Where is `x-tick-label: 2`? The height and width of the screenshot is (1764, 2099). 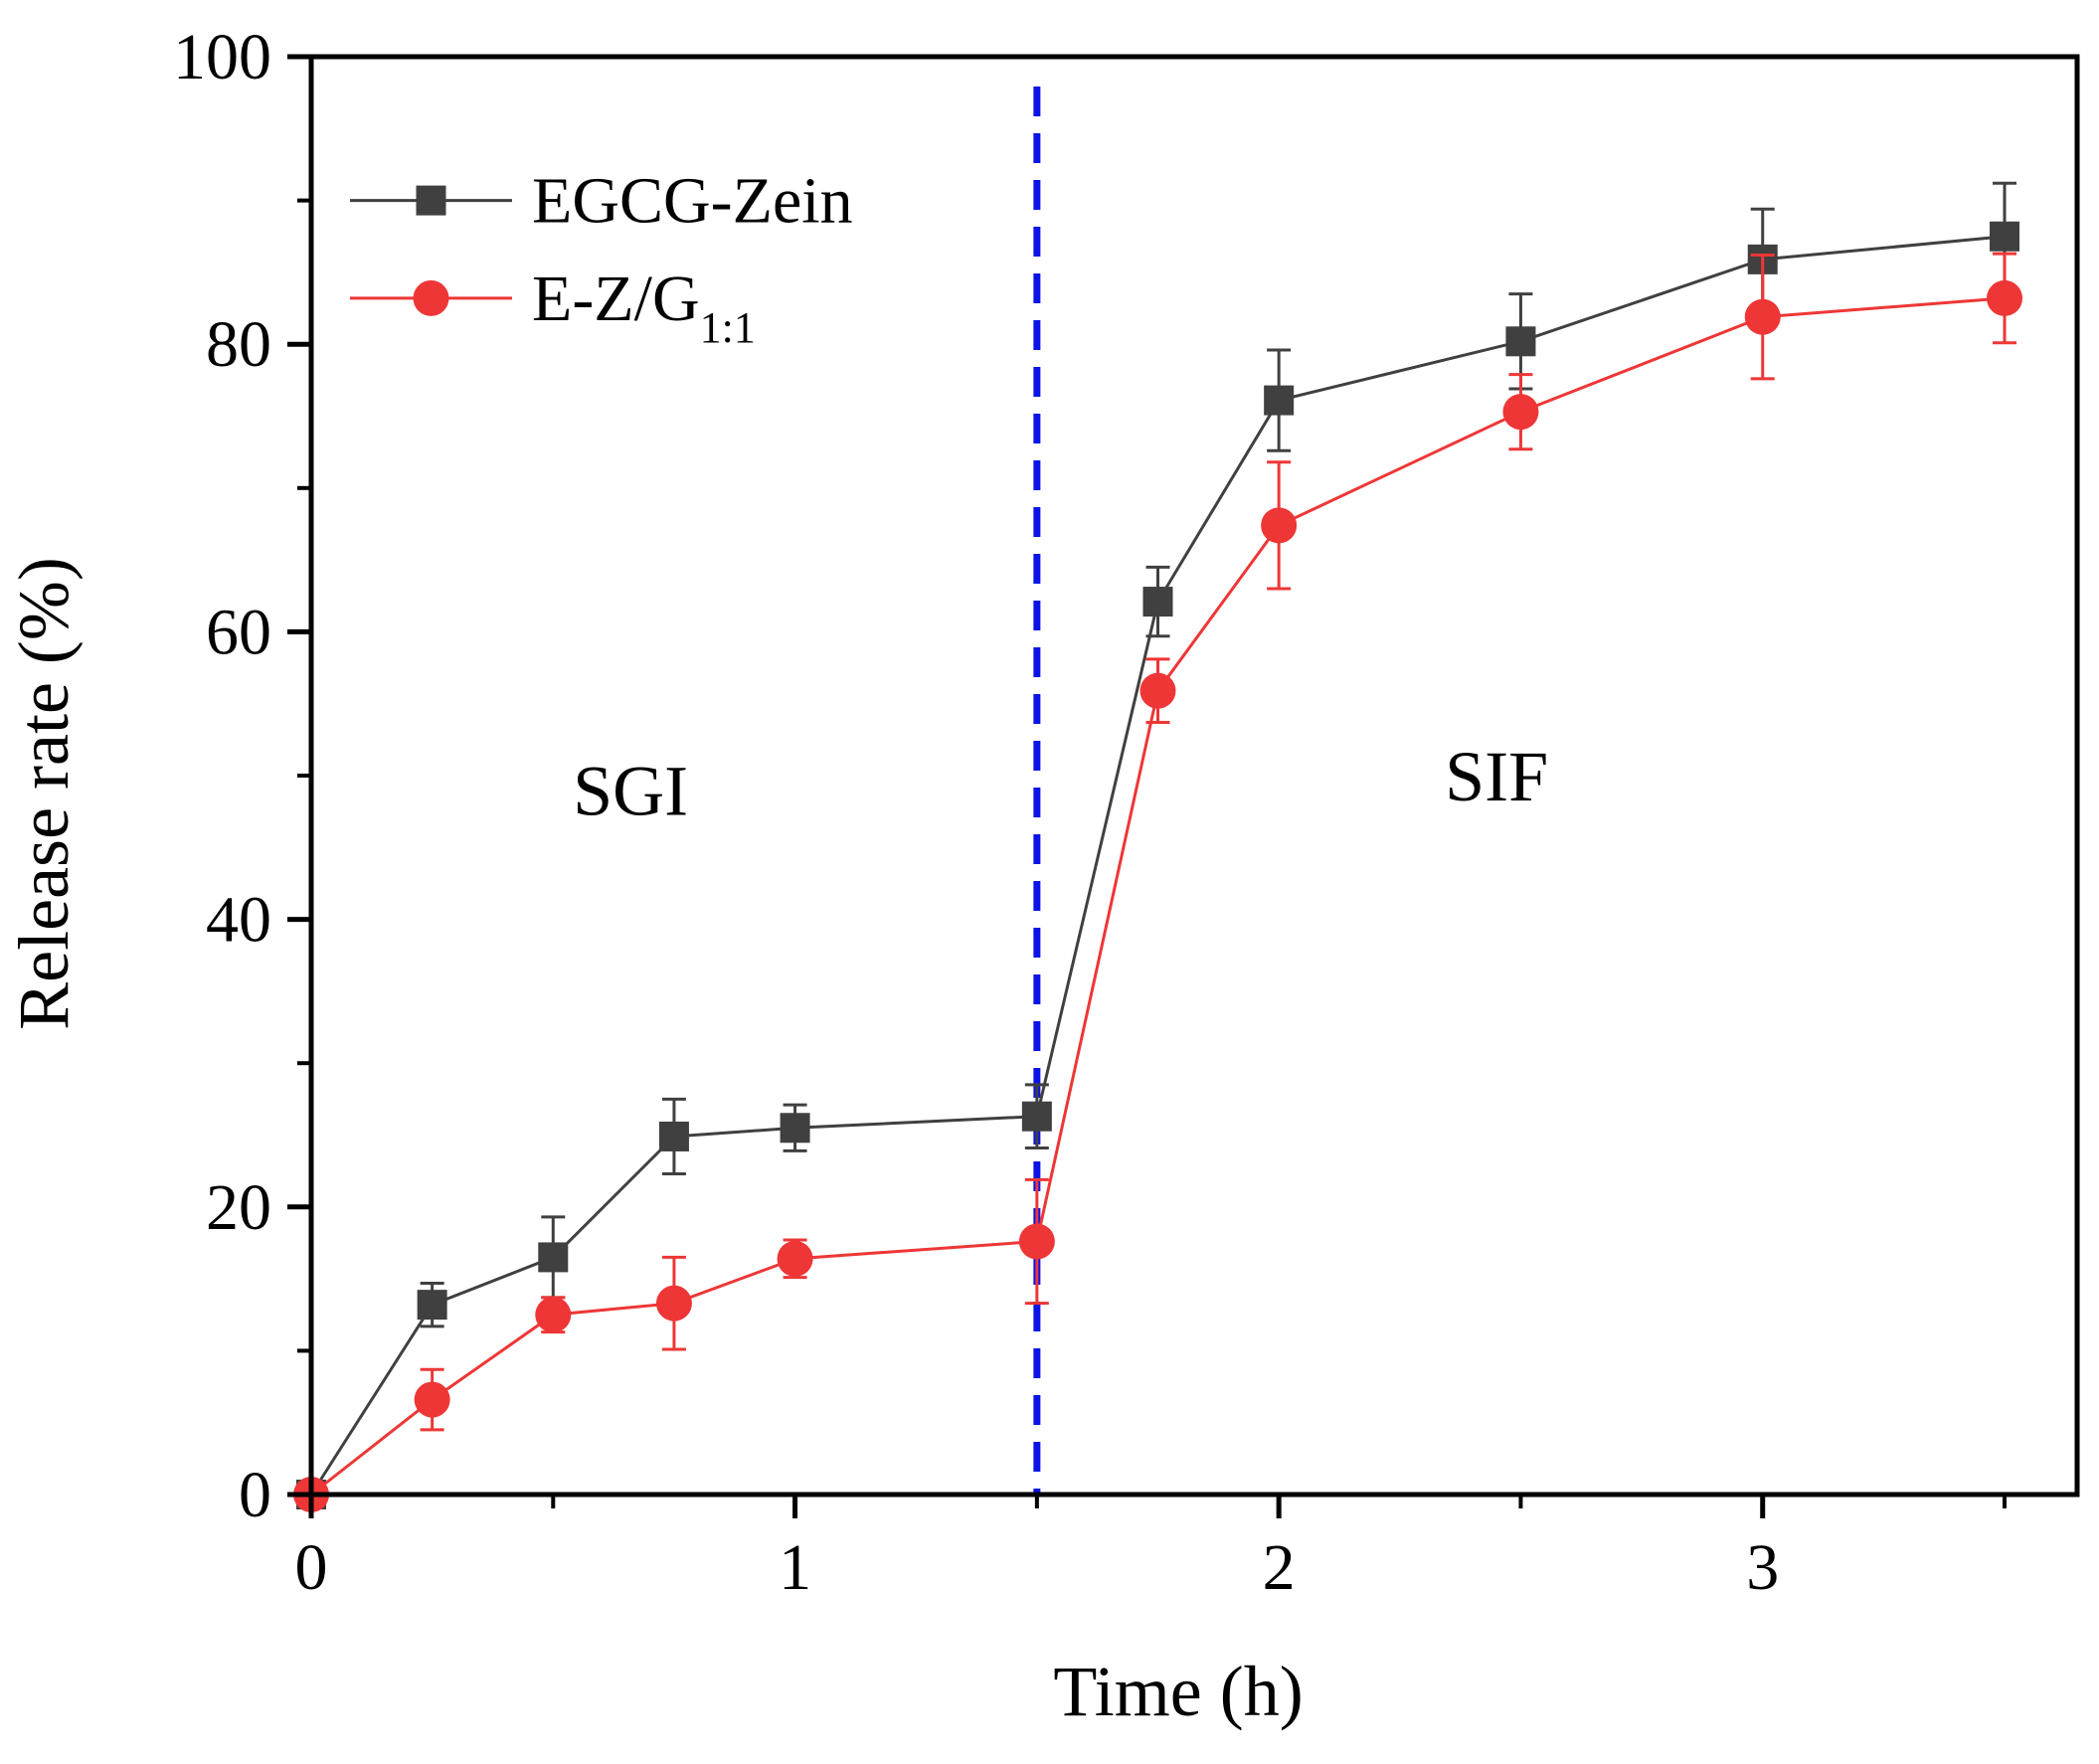 x-tick-label: 2 is located at coordinates (1279, 1567).